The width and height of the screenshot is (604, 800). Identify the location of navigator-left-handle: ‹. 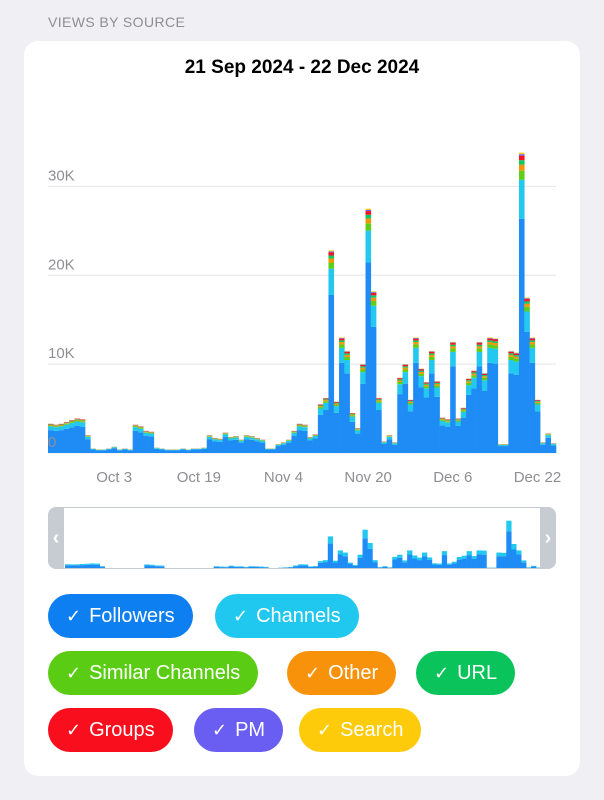
(56, 538).